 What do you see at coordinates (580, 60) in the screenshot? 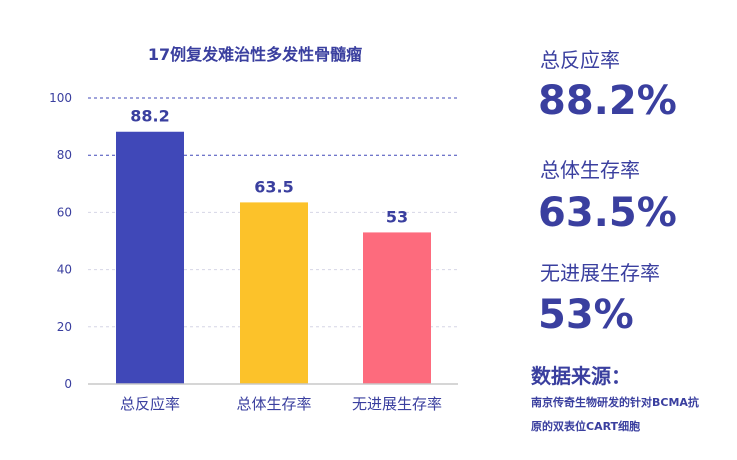
I see `stat-label-response: 总反应率` at bounding box center [580, 60].